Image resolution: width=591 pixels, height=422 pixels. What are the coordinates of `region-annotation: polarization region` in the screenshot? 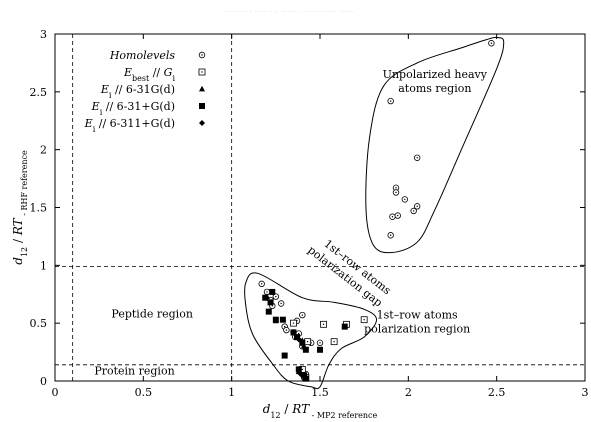 It's located at (417, 328).